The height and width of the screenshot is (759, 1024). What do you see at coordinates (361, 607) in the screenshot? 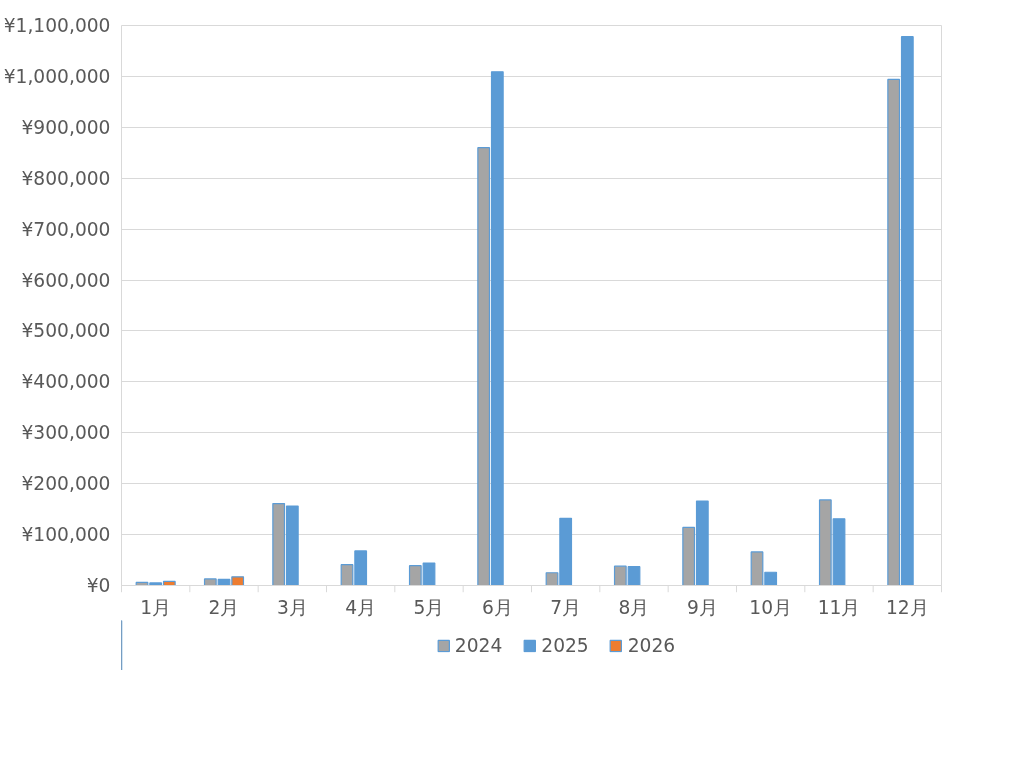
I see `x-tick-label: 4月` at bounding box center [361, 607].